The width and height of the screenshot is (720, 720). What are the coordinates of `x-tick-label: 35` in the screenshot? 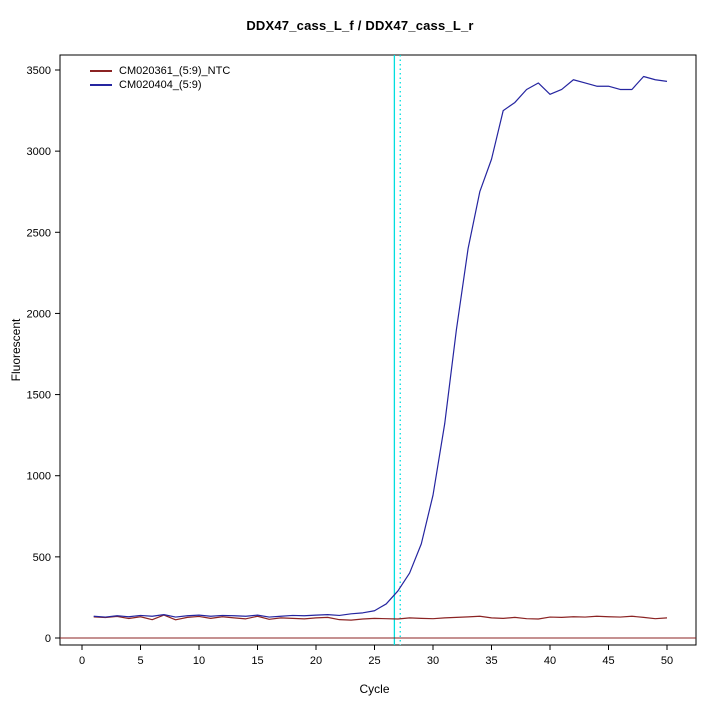 It's located at (491, 661).